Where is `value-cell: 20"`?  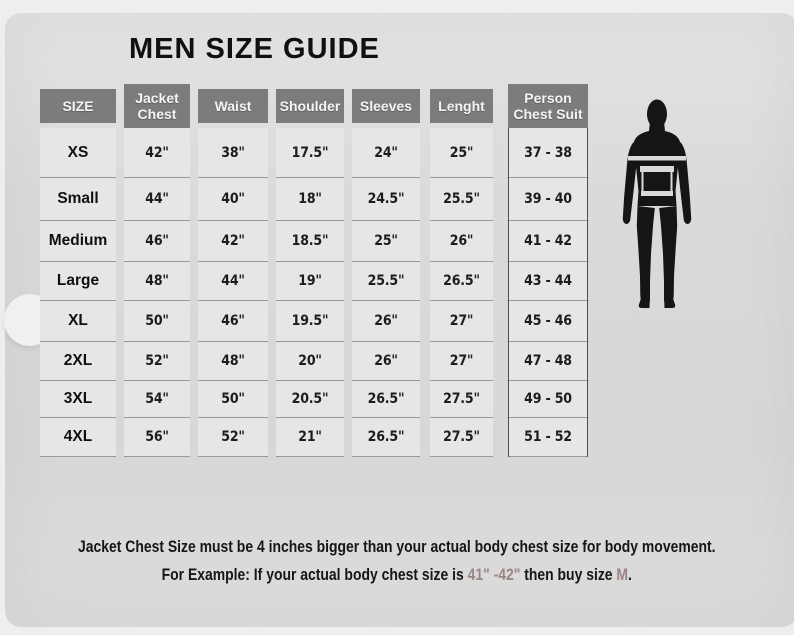
value-cell: 20" is located at coordinates (310, 361).